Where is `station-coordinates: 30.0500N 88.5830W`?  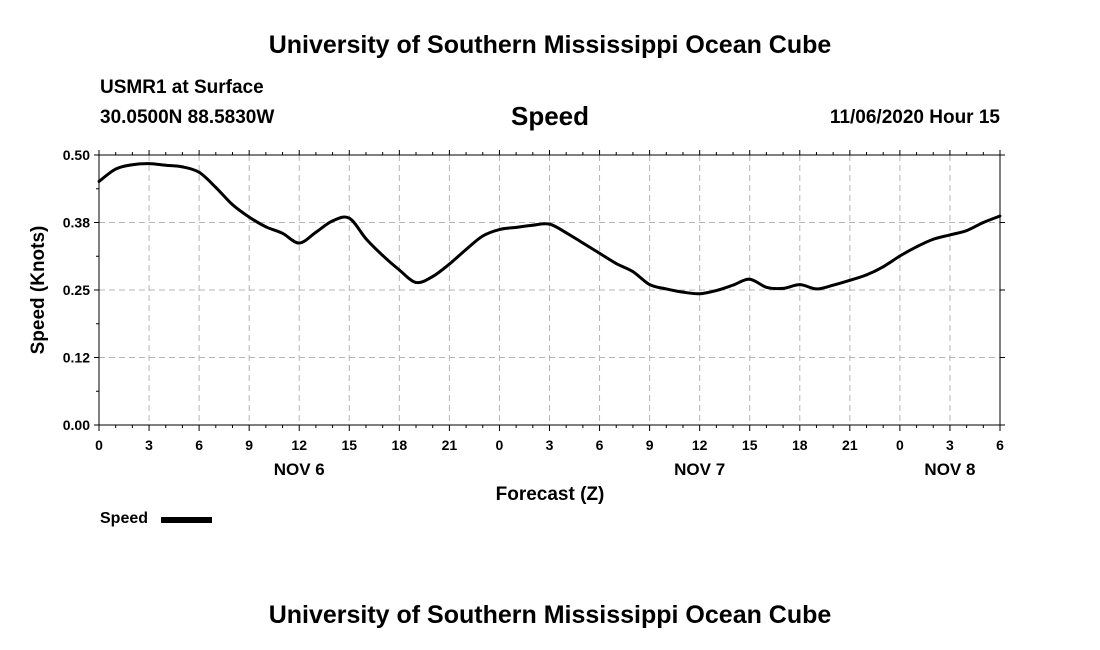 station-coordinates: 30.0500N 88.5830W is located at coordinates (187, 117).